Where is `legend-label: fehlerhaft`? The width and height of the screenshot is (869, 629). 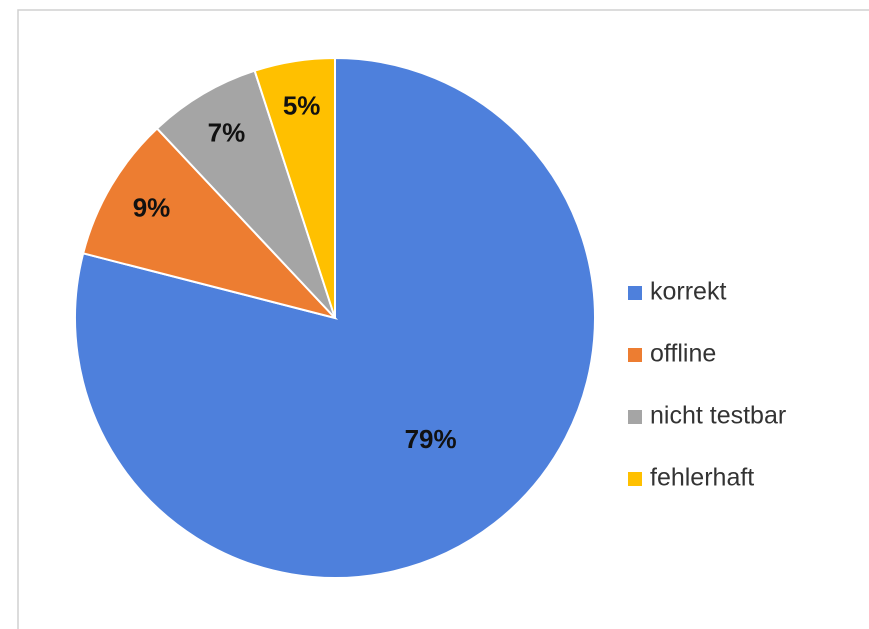 legend-label: fehlerhaft is located at coordinates (702, 478).